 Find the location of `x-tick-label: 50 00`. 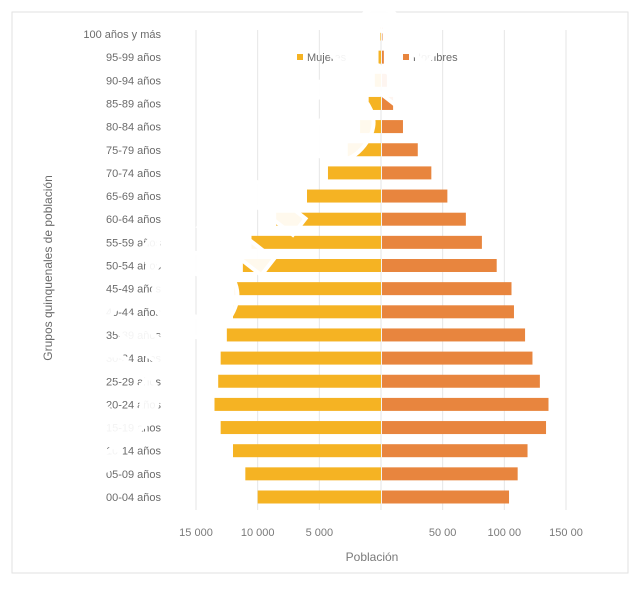

x-tick-label: 50 00 is located at coordinates (443, 533).